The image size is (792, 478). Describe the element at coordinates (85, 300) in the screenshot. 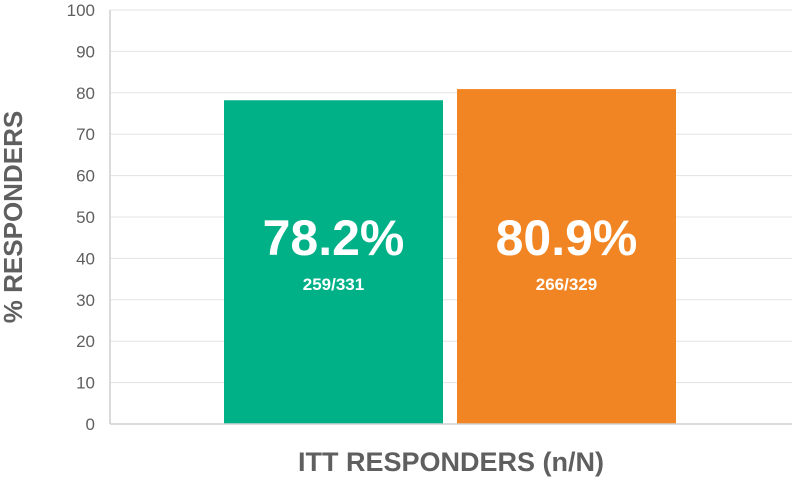

I see `y-tick-label: 30` at that location.